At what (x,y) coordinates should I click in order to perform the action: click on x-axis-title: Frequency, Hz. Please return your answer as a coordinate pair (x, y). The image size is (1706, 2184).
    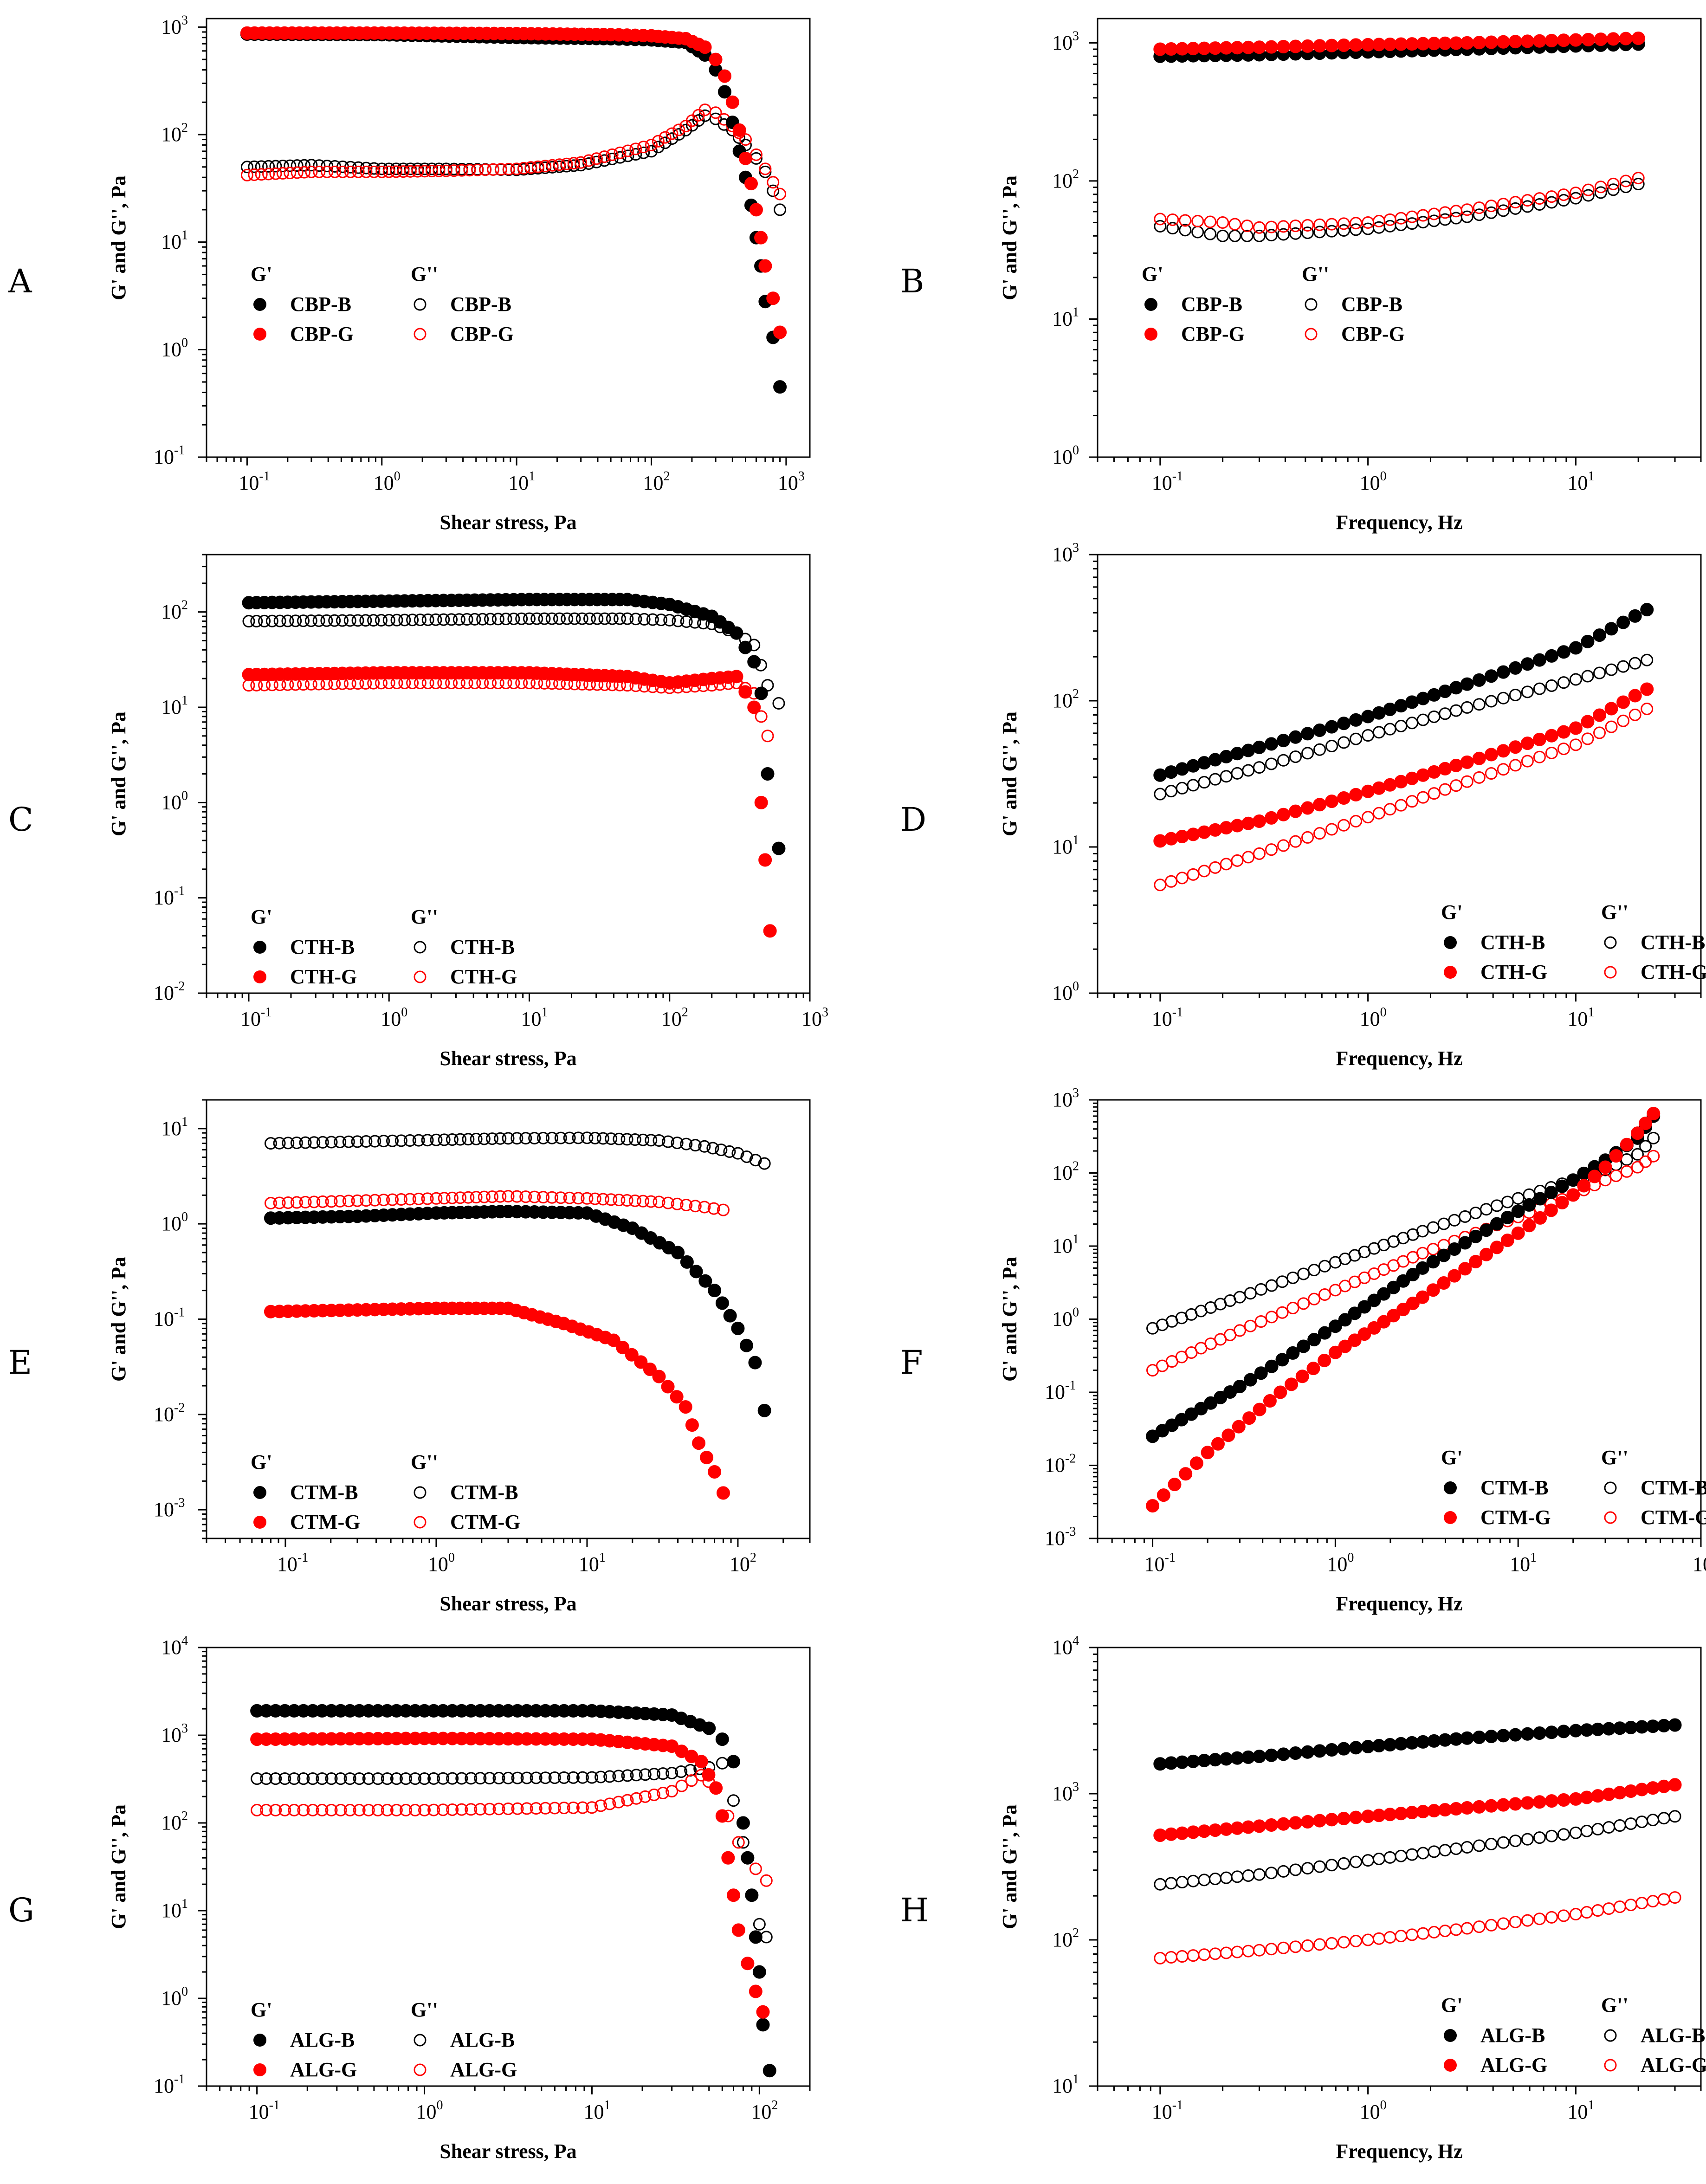
    Looking at the image, I should click on (1399, 522).